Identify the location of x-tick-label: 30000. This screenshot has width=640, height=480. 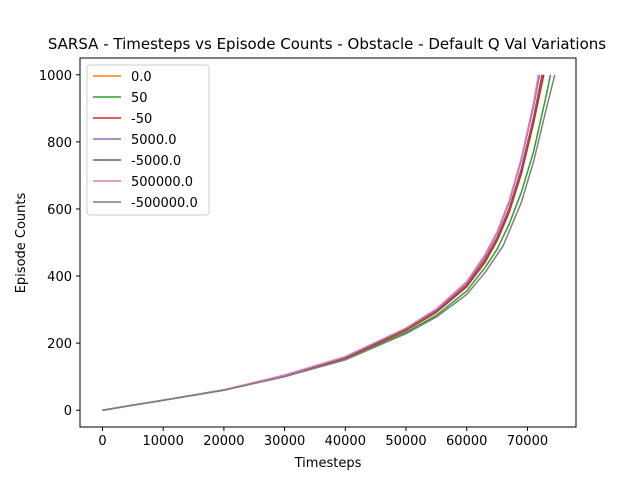
(284, 441).